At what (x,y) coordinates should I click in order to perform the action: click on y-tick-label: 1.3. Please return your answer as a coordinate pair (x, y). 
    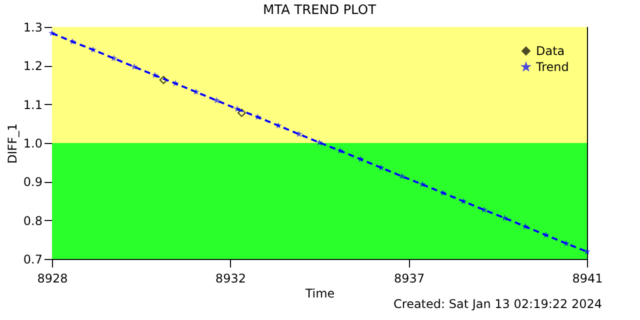
    Looking at the image, I should click on (32, 27).